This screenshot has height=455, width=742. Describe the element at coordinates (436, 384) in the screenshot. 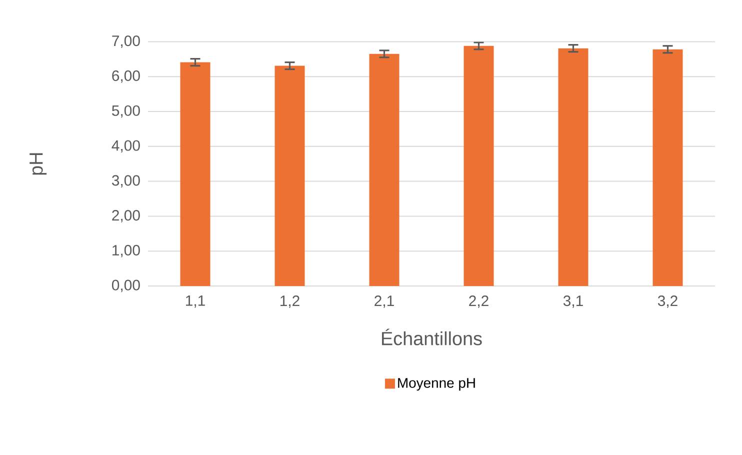

I see `legend-label: Moyenne pH` at that location.